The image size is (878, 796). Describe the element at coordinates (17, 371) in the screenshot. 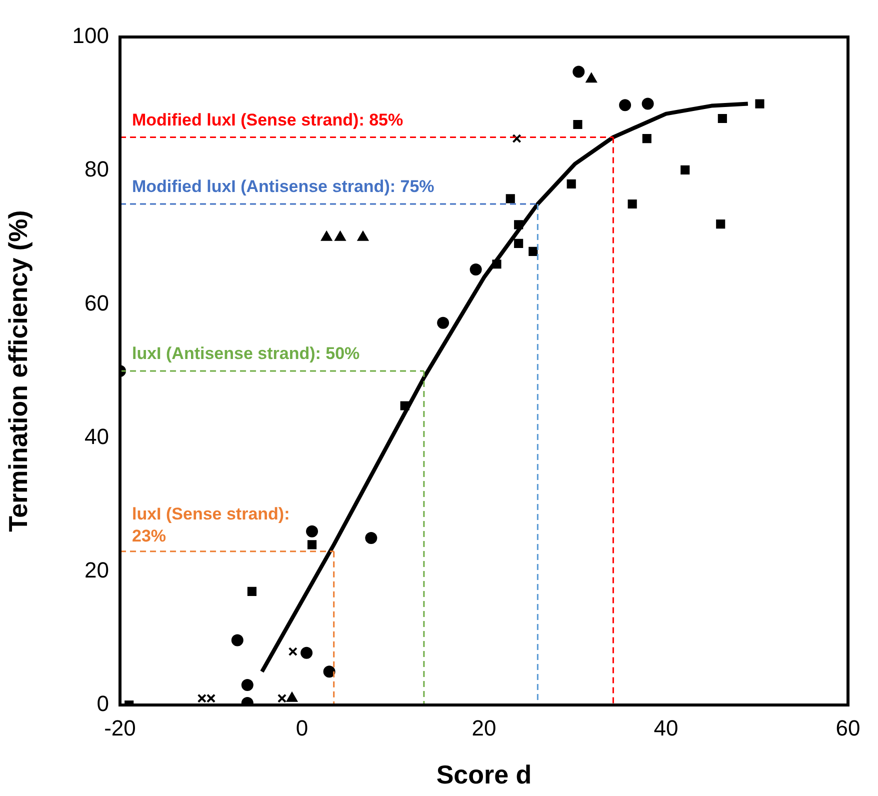

I see `y-axis-title: Termination efficiency (%)` at that location.